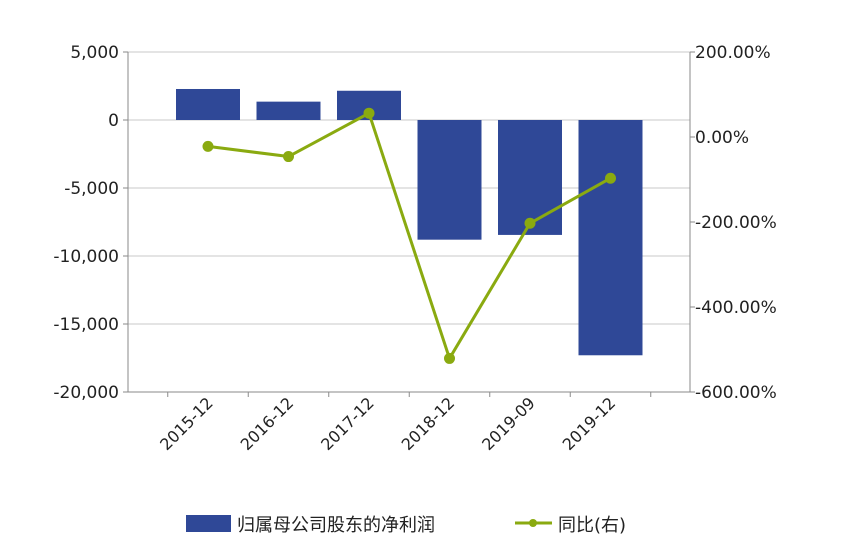 The height and width of the screenshot is (557, 865). What do you see at coordinates (736, 308) in the screenshot?
I see `right-tick-label: -400.00%` at bounding box center [736, 308].